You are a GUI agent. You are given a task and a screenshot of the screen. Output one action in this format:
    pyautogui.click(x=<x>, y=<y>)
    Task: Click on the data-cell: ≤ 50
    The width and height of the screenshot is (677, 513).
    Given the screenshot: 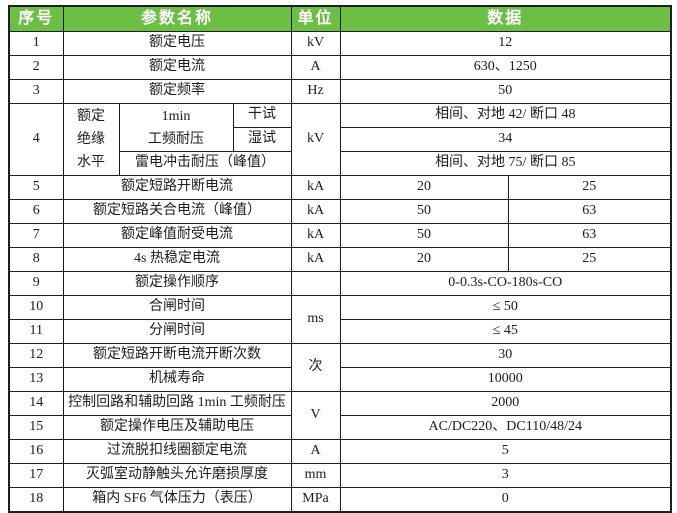 What is the action you would take?
    pyautogui.click(x=505, y=307)
    